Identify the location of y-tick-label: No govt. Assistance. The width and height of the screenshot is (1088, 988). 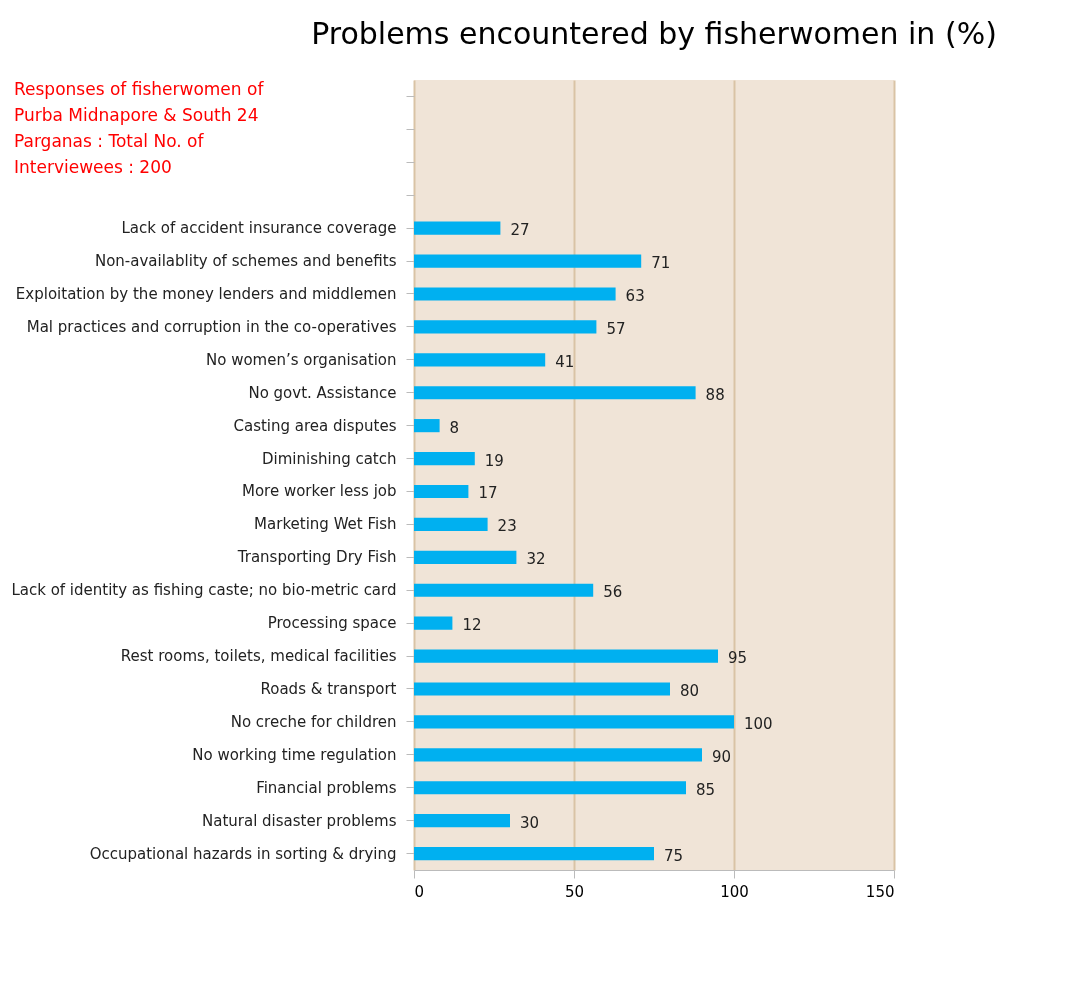
(322, 392).